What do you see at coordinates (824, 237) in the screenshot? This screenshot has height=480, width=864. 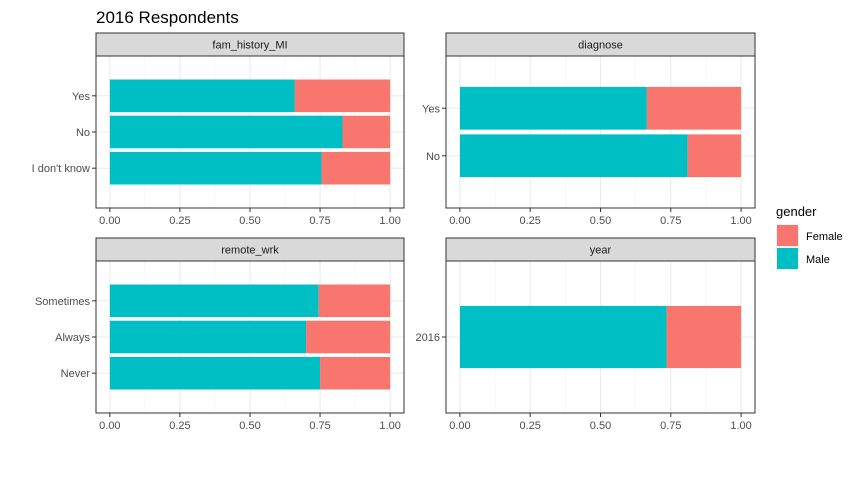 I see `legend-label-female: Female` at bounding box center [824, 237].